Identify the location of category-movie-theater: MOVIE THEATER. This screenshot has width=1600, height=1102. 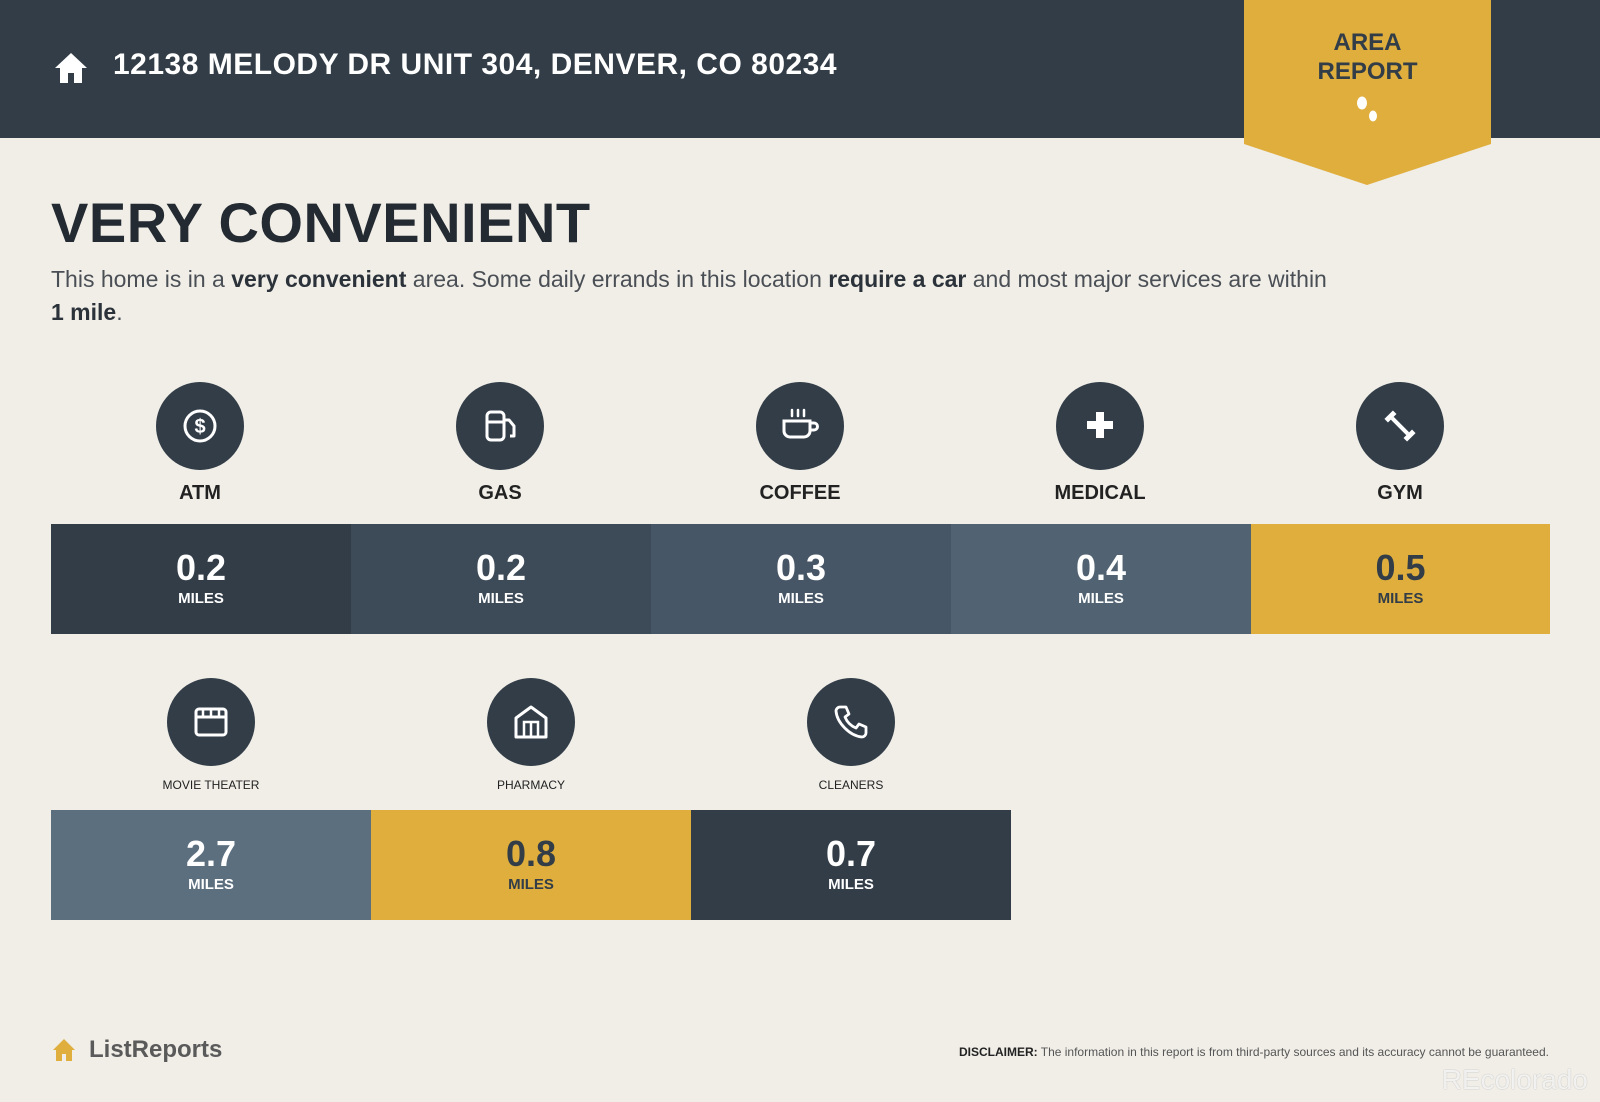
(211, 735).